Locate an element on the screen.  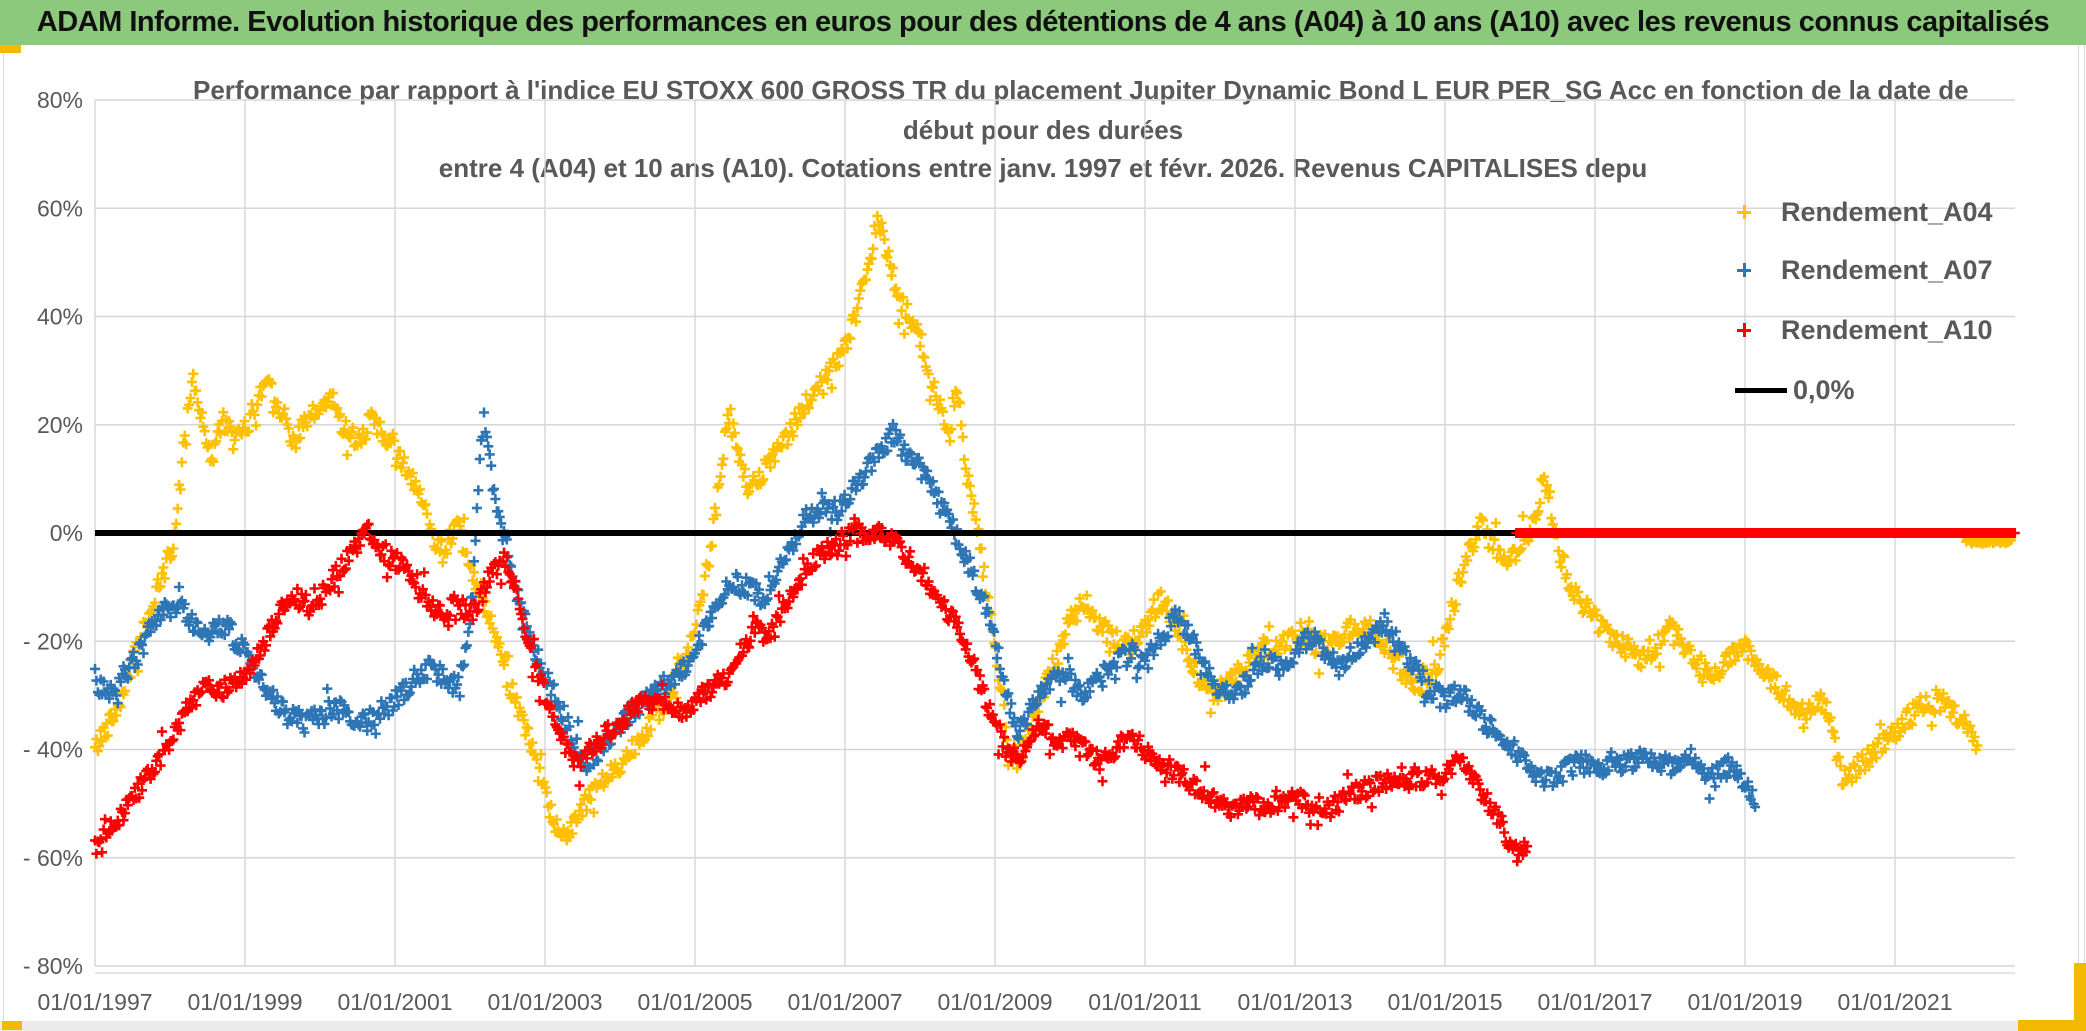
svg-text: 40% is located at coordinates (60, 317).